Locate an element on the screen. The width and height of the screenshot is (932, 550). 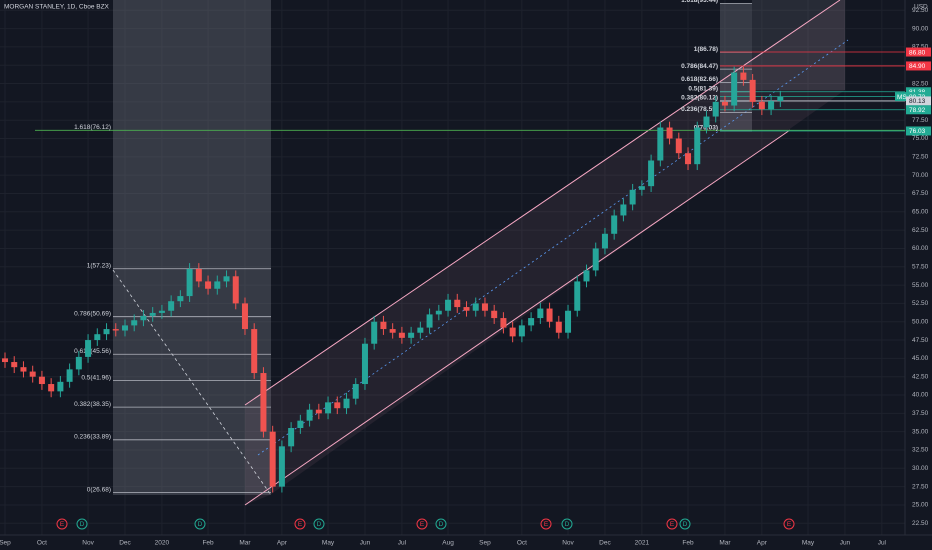
y-tick-label: 67.50 is located at coordinates (920, 193).